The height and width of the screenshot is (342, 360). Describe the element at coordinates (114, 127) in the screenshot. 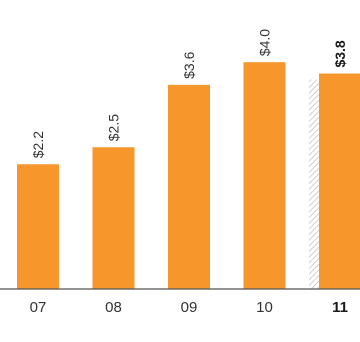

I see `value-label-08: $2.5` at that location.